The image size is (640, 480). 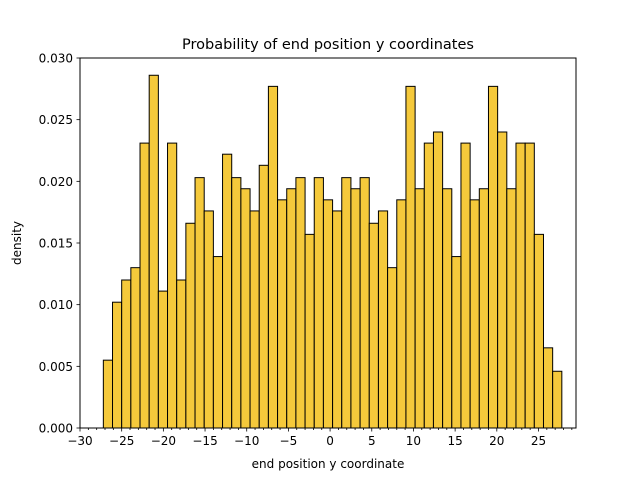 I want to click on x-tick-label: 5, so click(x=372, y=441).